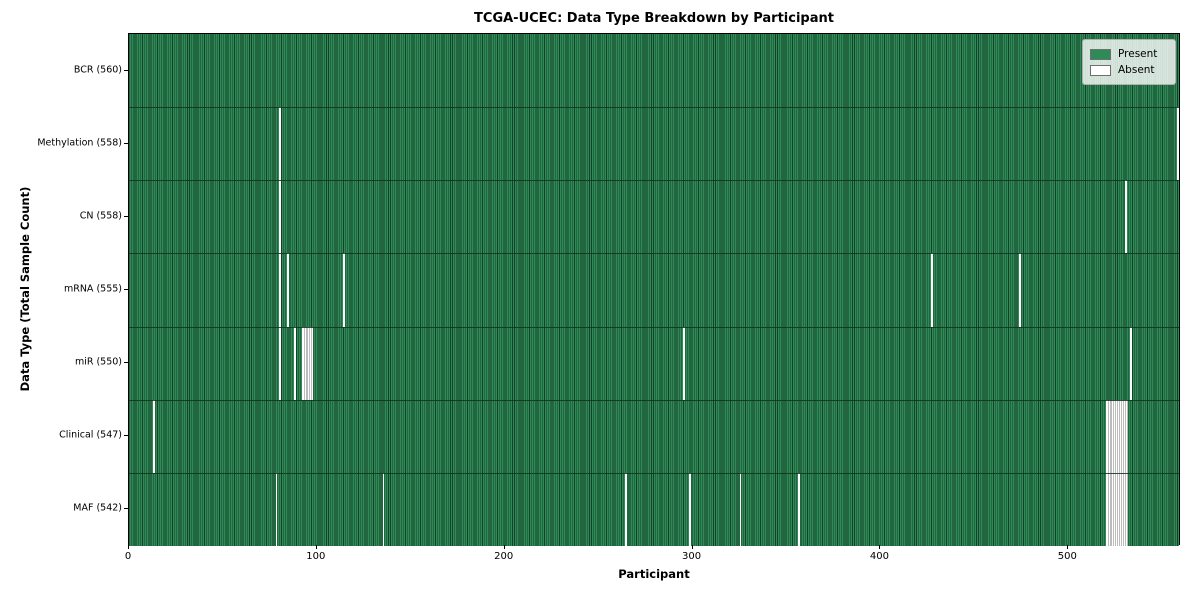 The width and height of the screenshot is (1200, 600). I want to click on legend-item-absent: Absent, so click(1128, 70).